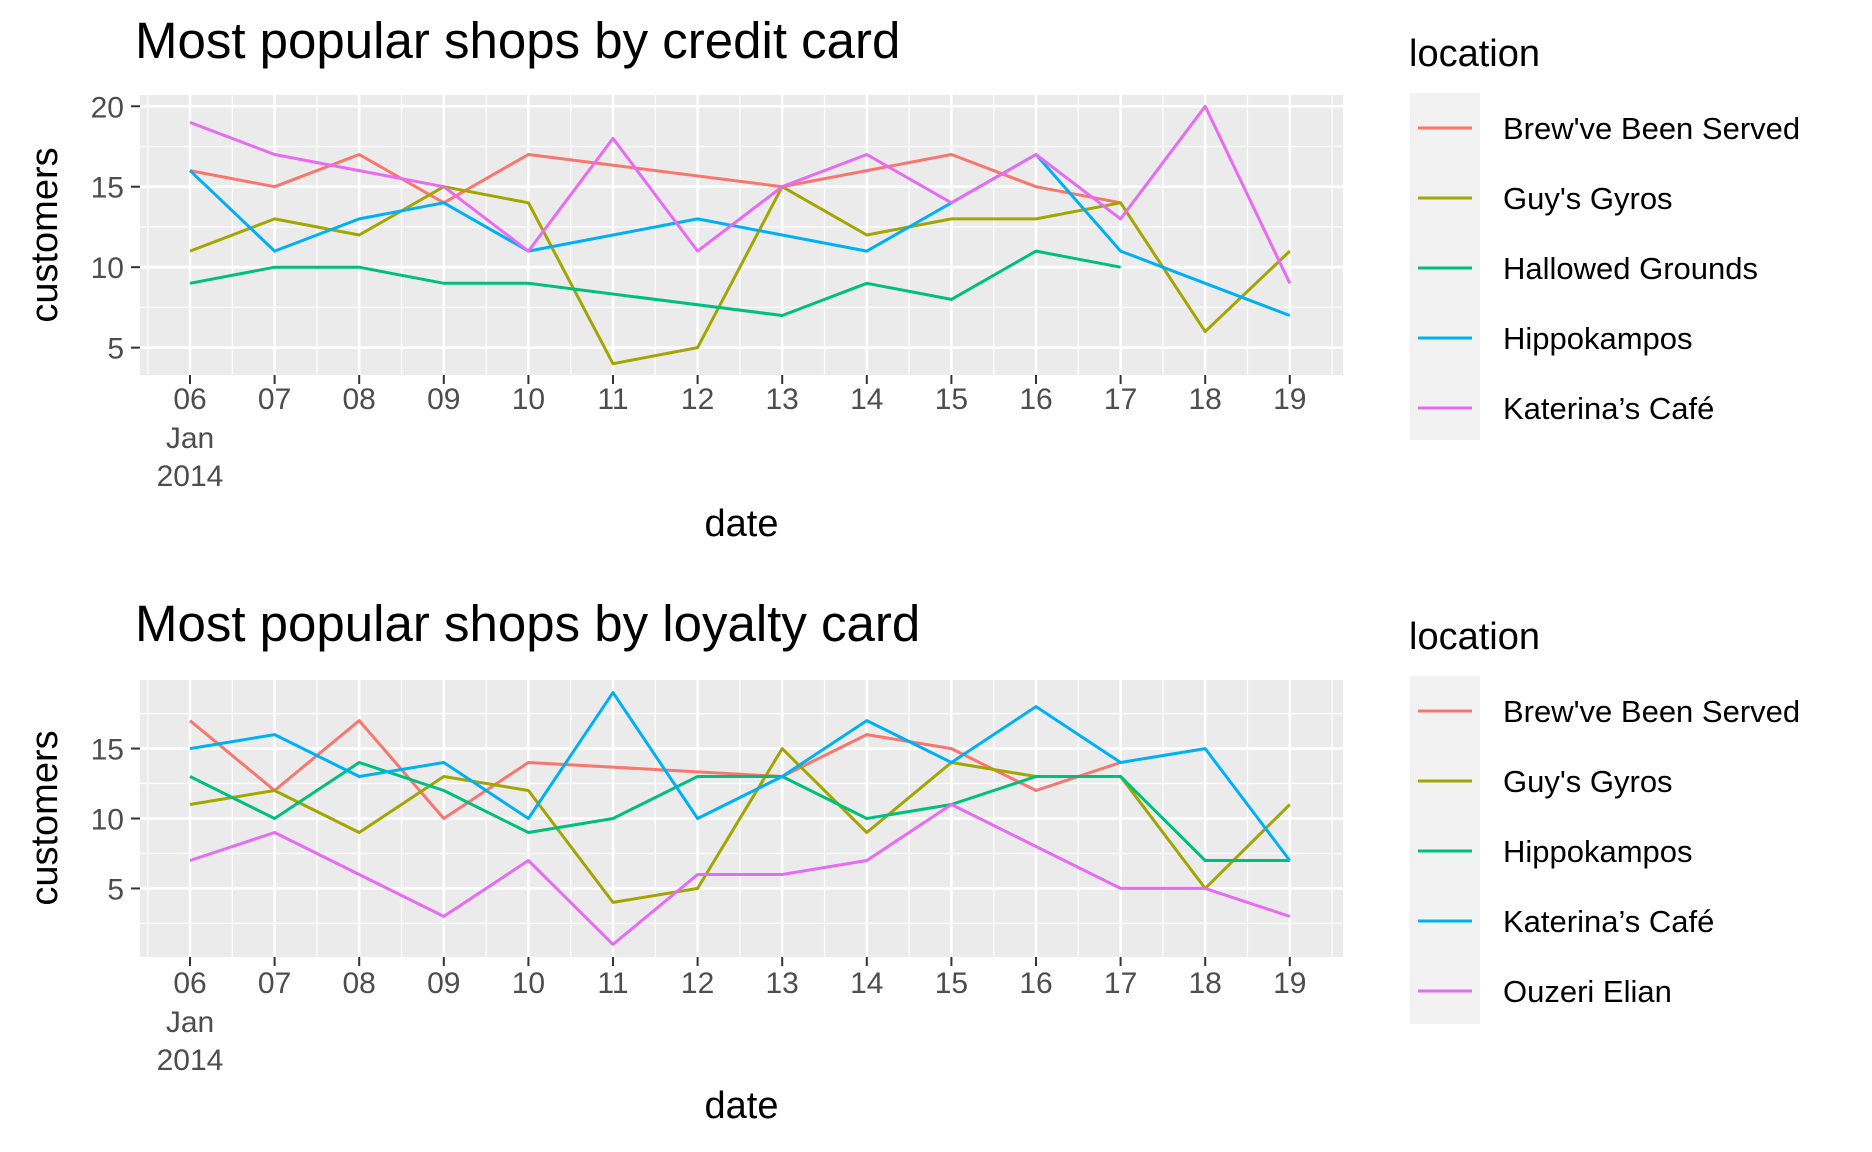 The height and width of the screenshot is (1152, 1872). I want to click on y-tick-label: 20, so click(107, 107).